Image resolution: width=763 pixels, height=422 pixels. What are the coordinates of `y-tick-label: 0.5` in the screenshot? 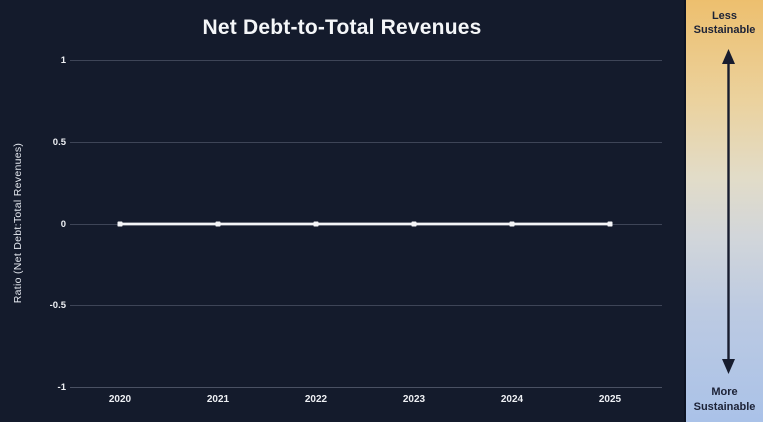 It's located at (59, 142).